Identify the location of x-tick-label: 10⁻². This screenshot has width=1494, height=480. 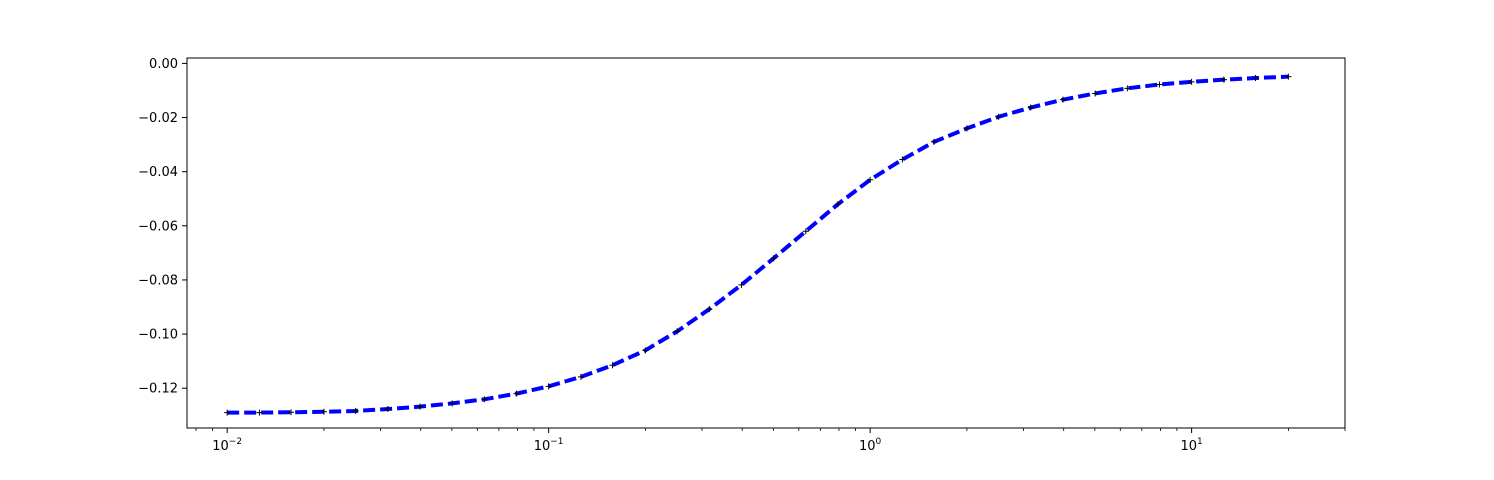
(227, 445).